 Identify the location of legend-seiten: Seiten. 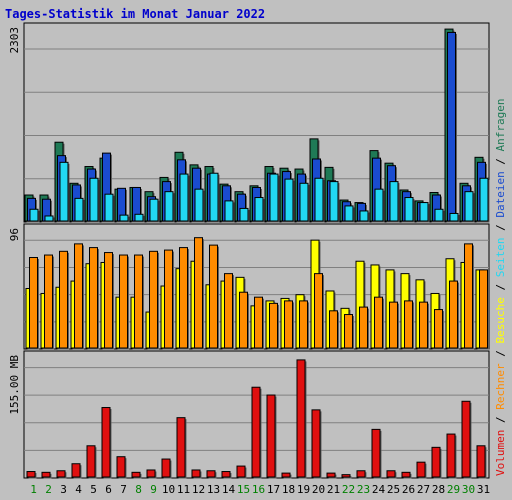
(500, 258).